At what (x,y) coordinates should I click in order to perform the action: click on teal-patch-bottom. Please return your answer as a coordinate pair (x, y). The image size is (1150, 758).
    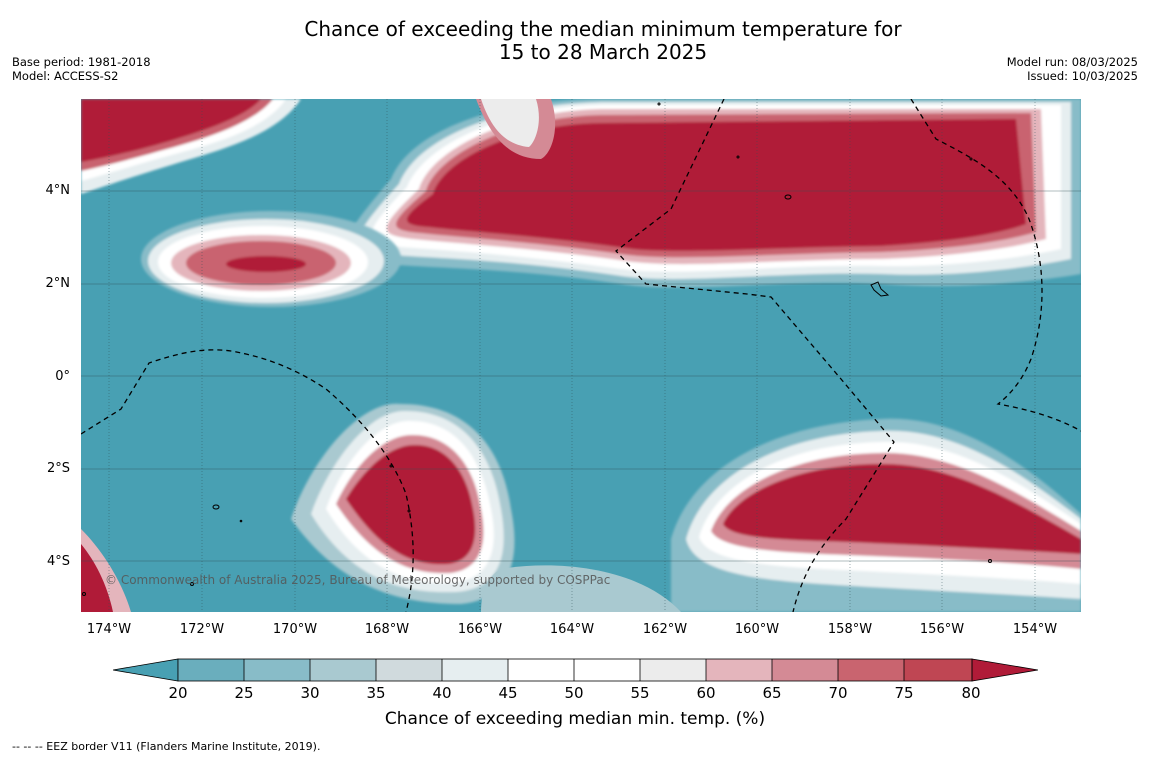
    Looking at the image, I should click on (581, 588).